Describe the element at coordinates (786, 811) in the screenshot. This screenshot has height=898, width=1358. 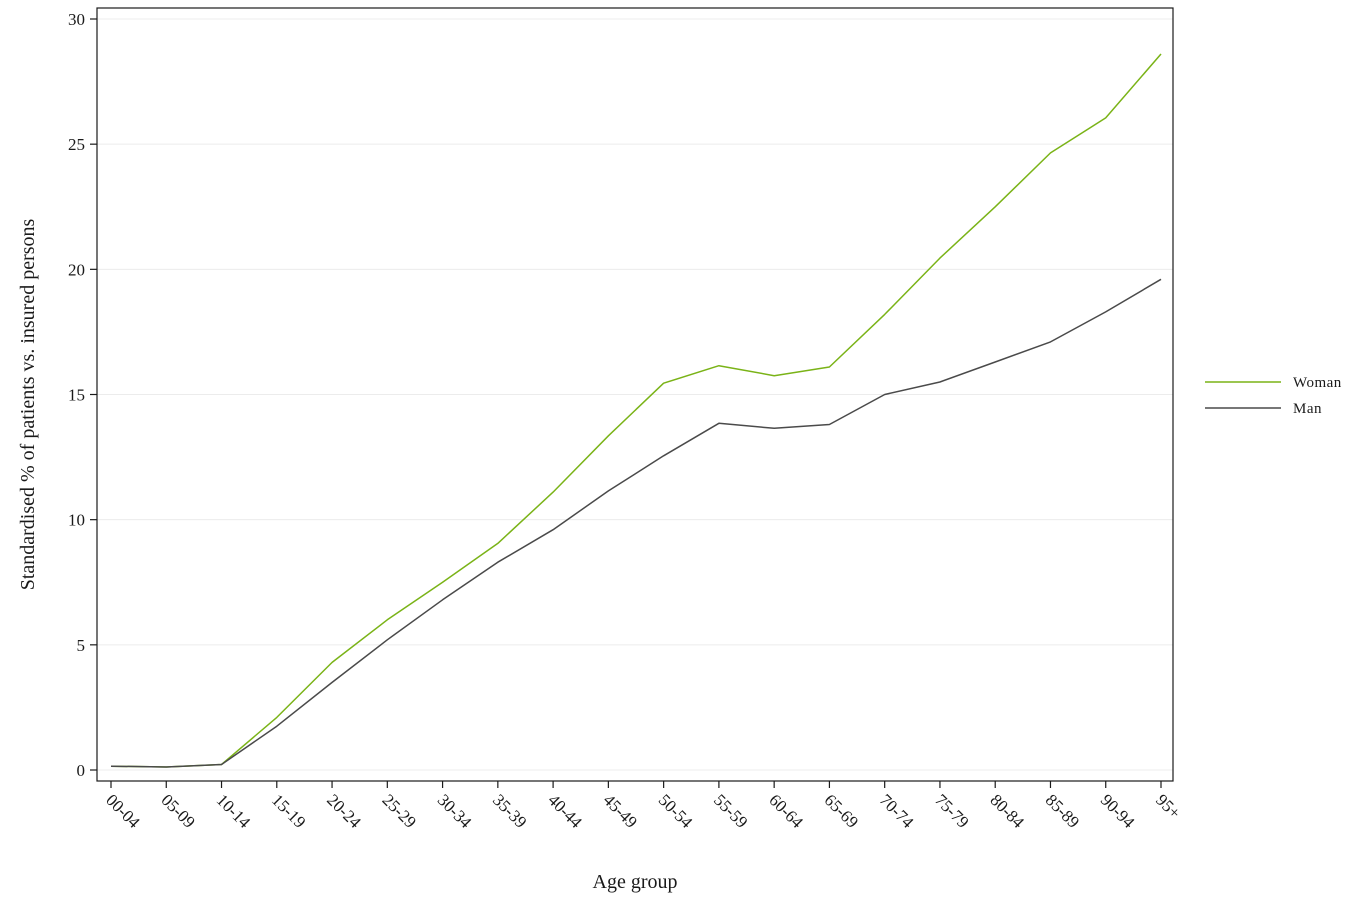
I see `x-tick-label: 60-64` at that location.